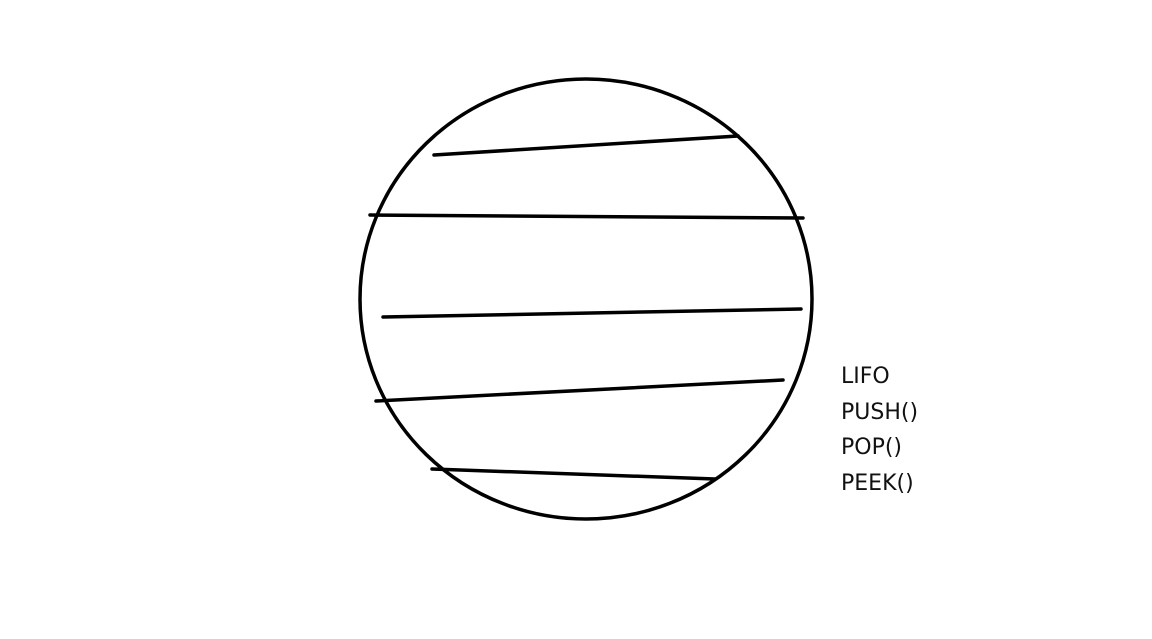 The width and height of the screenshot is (1152, 639). I want to click on stack-operations-list: LIFO PUSH() POP() PEEK(), so click(879, 430).